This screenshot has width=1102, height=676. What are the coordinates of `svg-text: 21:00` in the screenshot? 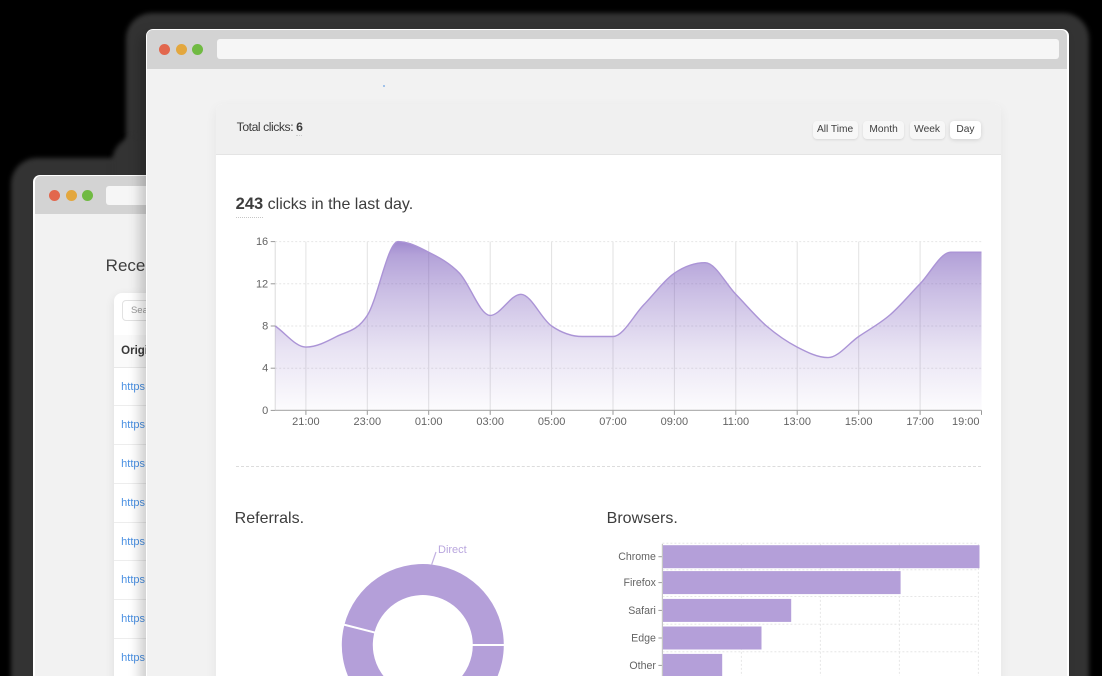 It's located at (306, 422).